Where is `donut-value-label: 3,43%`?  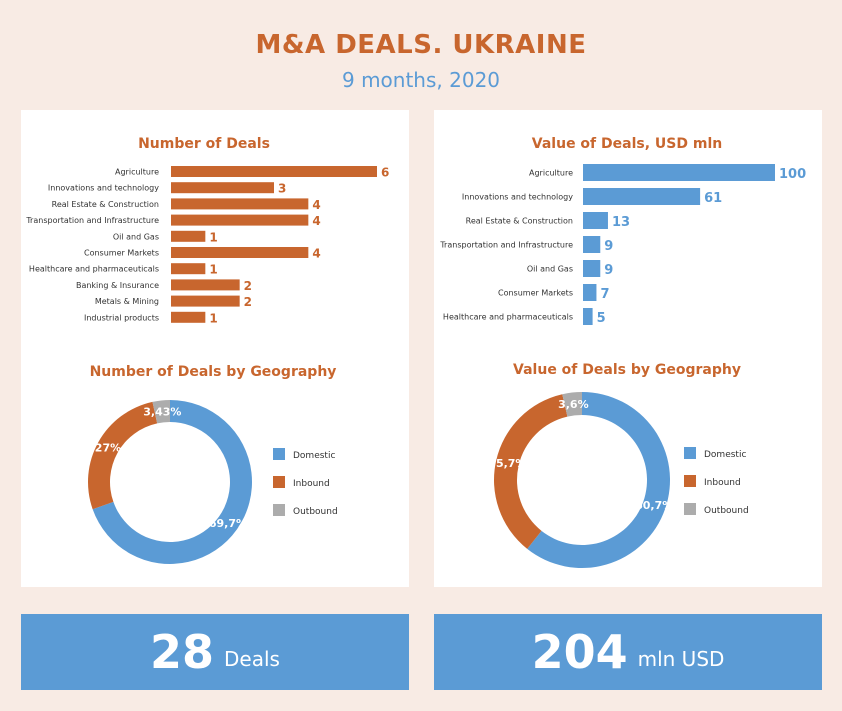 donut-value-label: 3,43% is located at coordinates (162, 411).